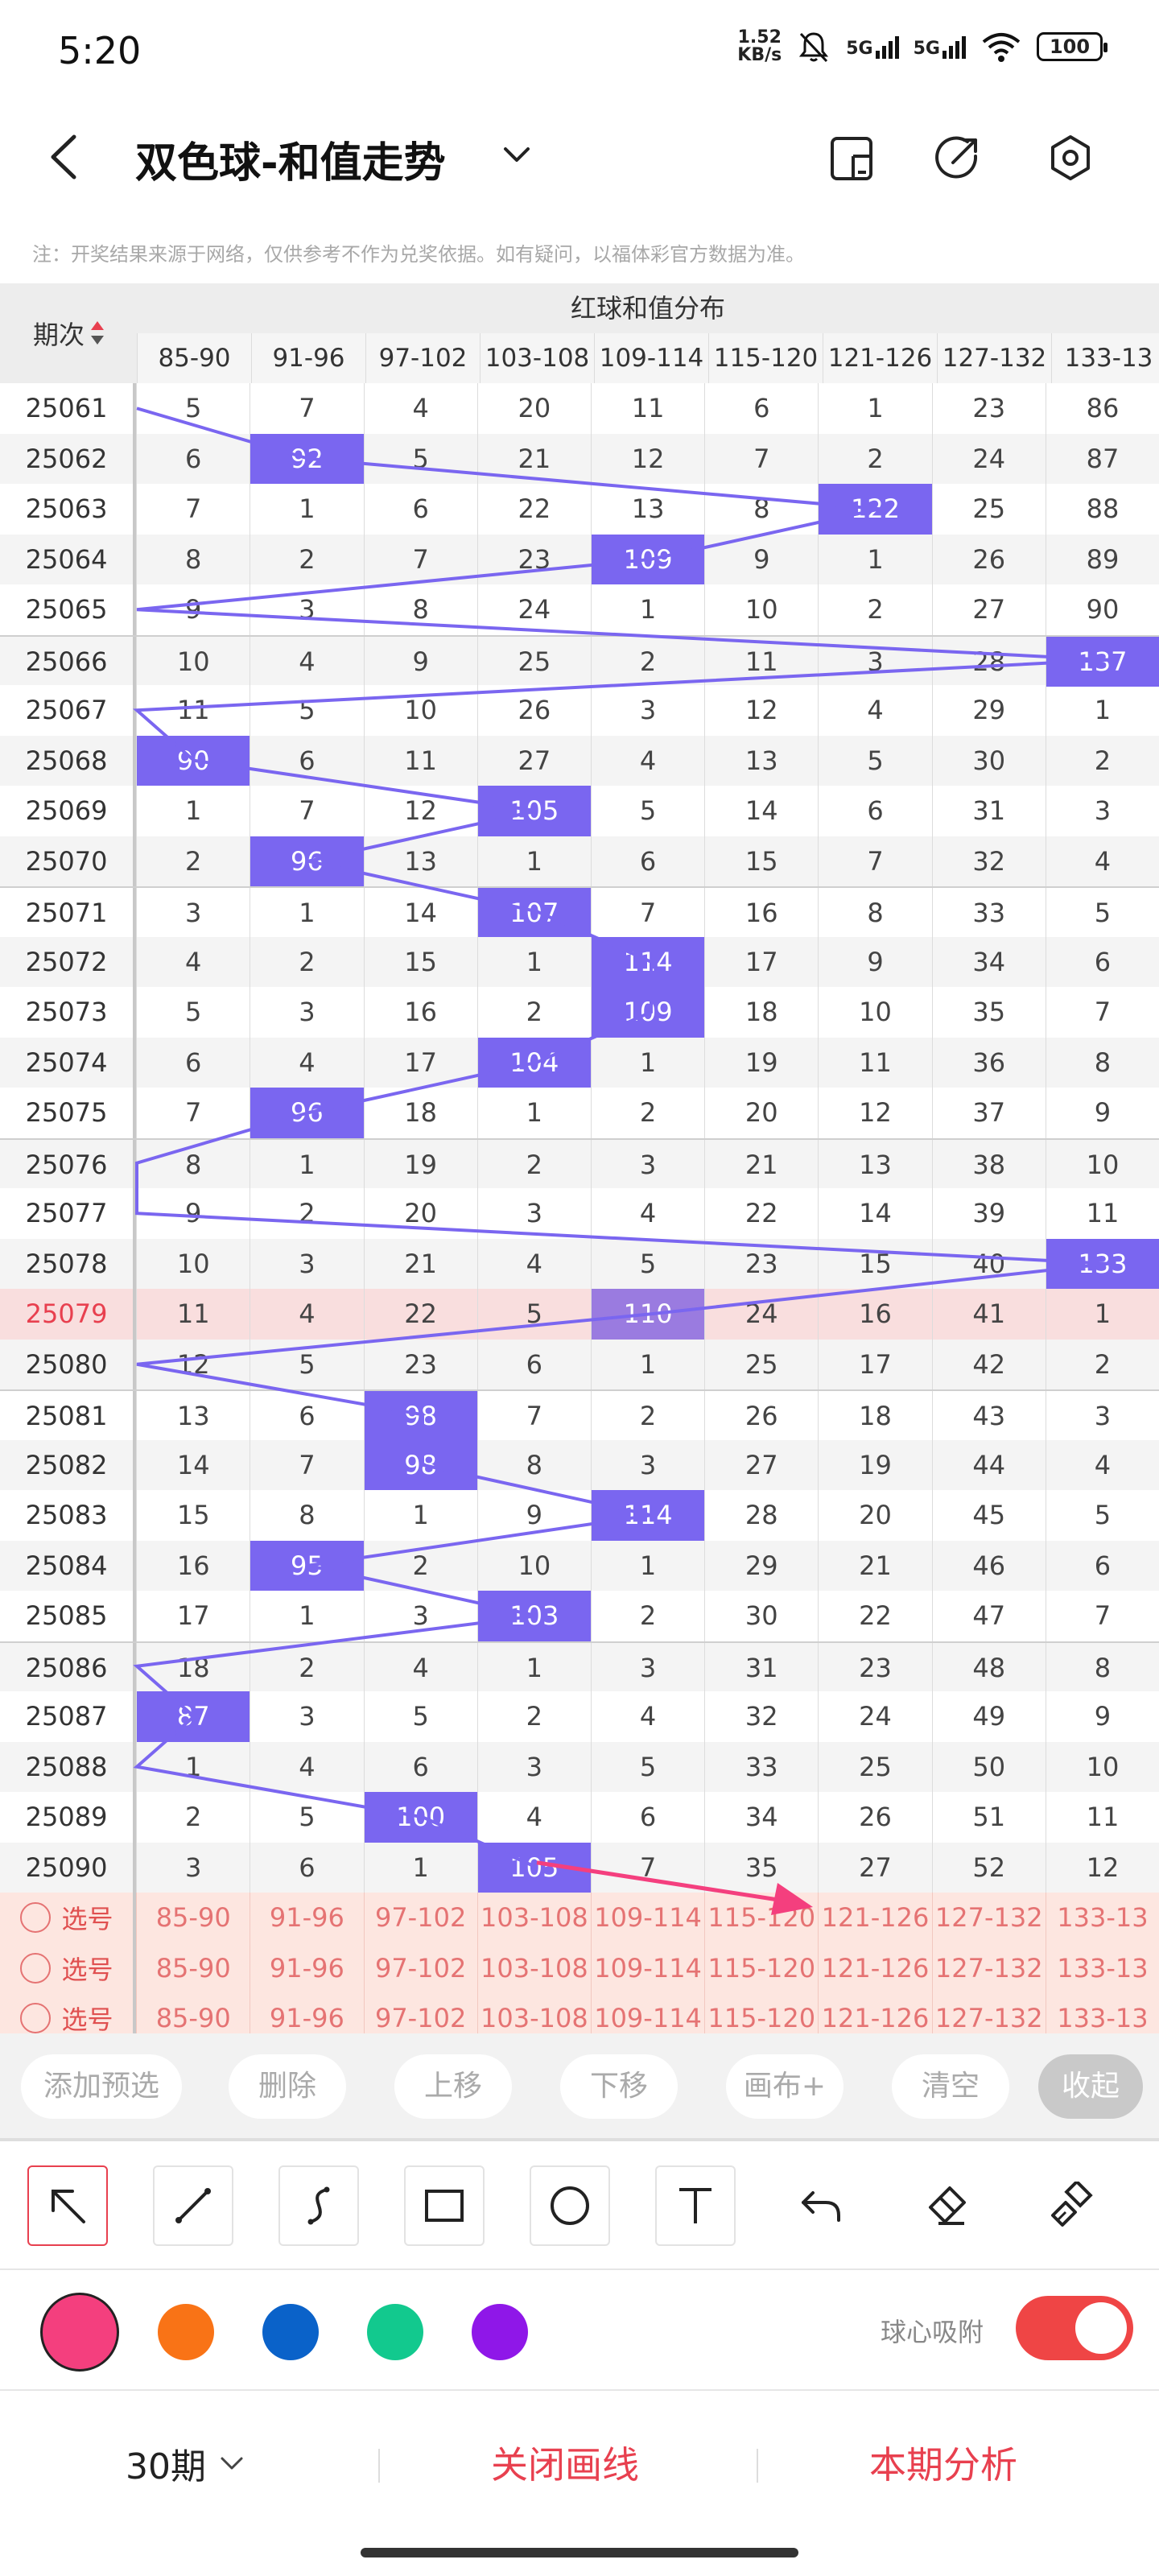 This screenshot has height=2576, width=1159. Describe the element at coordinates (761, 1967) in the screenshot. I see `pick-range-cell: 115-120` at that location.